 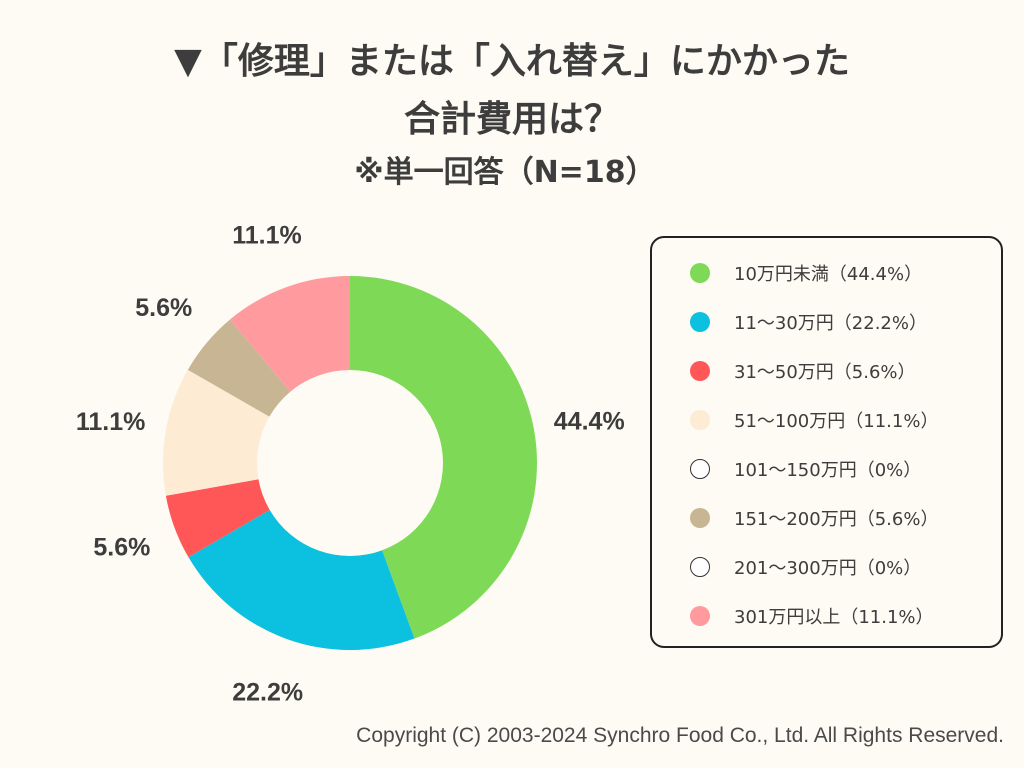 I want to click on legend-item: 301万円以上（11.1%）, so click(x=812, y=616).